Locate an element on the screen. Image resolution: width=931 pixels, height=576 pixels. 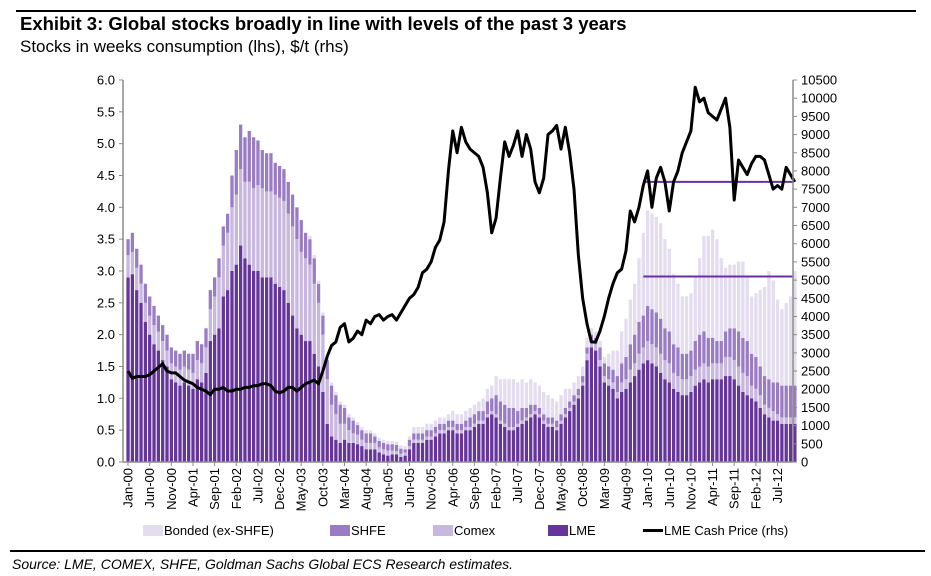
right-tick-label: 4000 is located at coordinates (815, 316).